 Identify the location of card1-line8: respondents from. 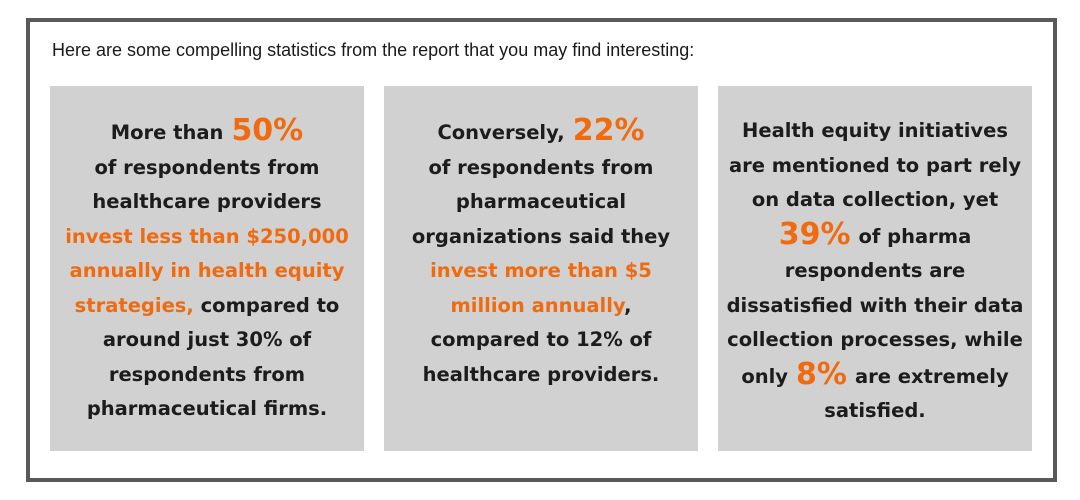
(207, 374).